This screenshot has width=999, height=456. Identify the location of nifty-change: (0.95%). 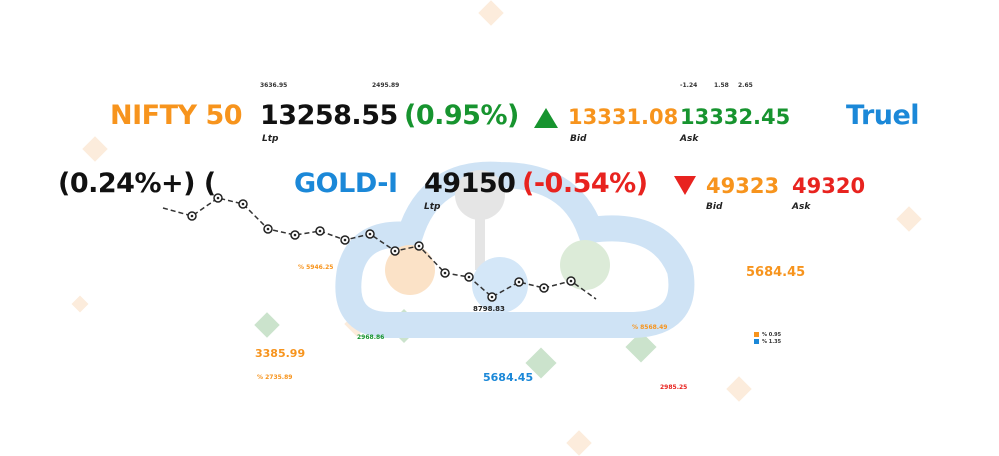
(461, 115).